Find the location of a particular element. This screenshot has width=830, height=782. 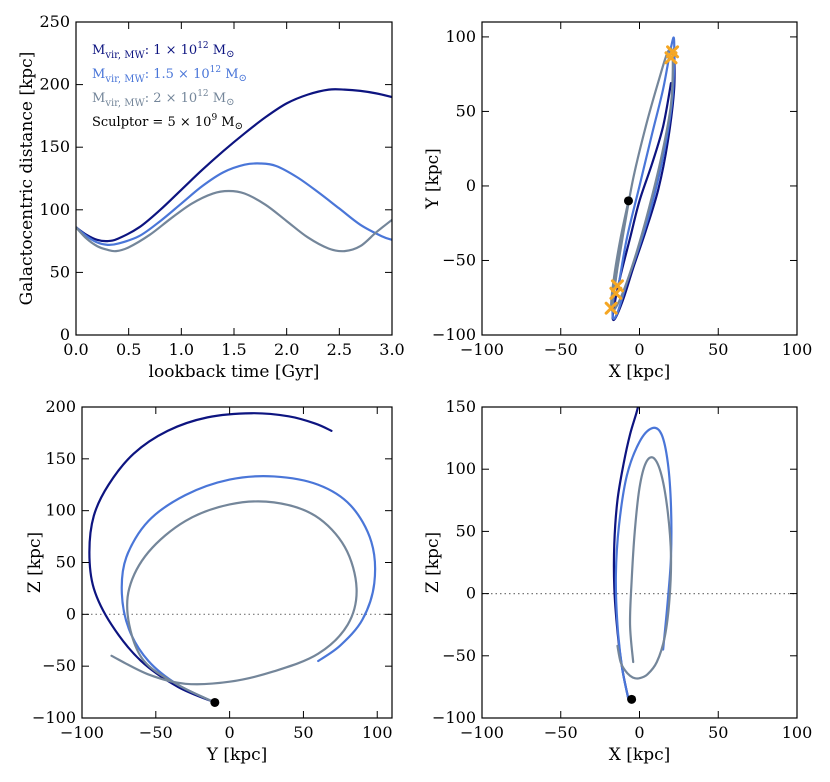

x-axis-label: Y [kpc] is located at coordinates (237, 755).